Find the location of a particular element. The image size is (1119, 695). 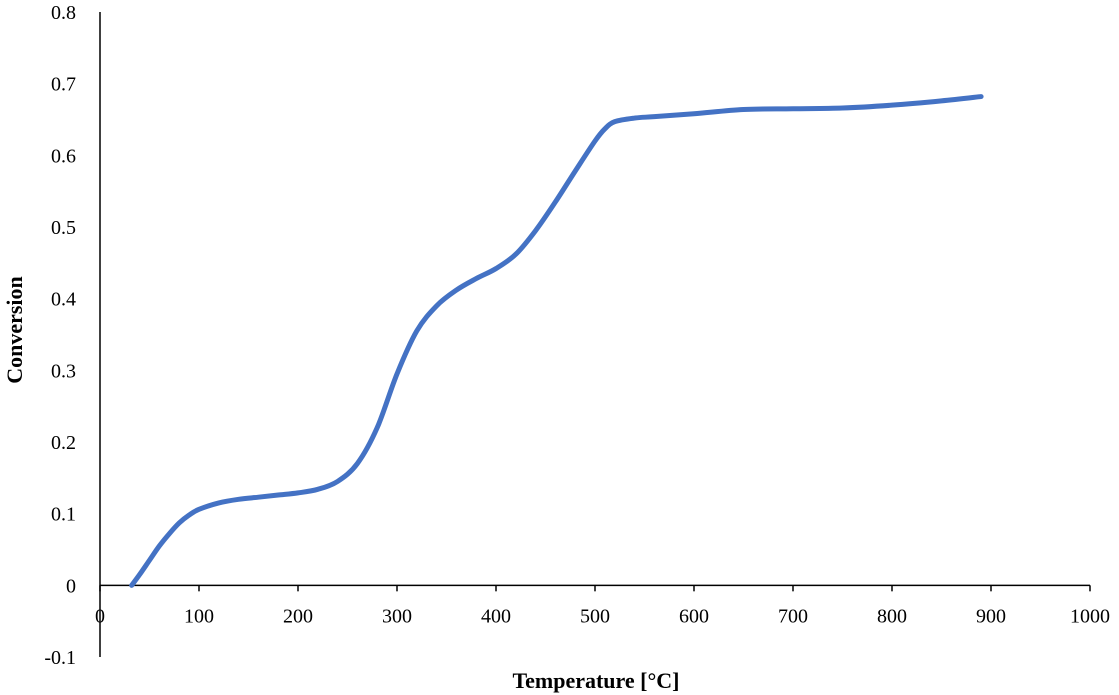

x-tick-label: 1000 is located at coordinates (1090, 616).